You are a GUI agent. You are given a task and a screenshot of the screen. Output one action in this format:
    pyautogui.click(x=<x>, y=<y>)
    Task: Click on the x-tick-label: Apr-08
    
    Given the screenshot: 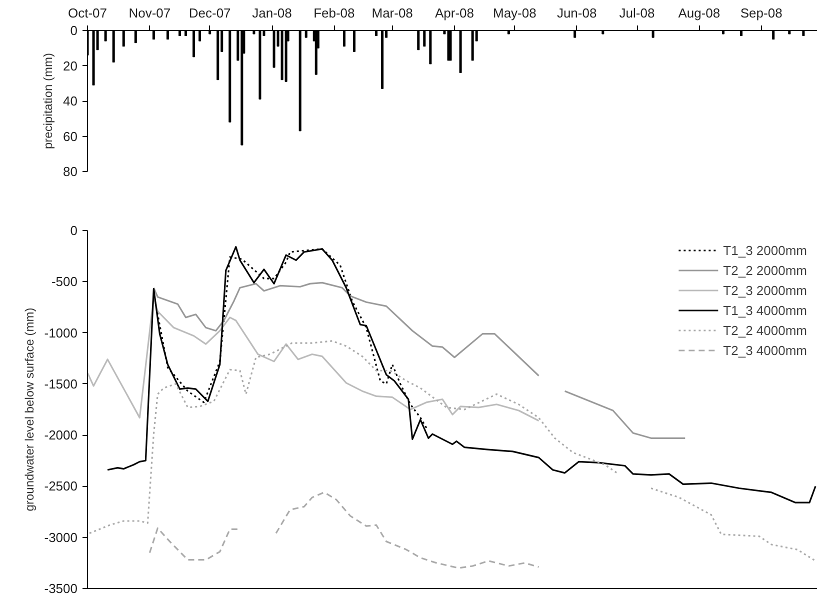 What is the action you would take?
    pyautogui.click(x=454, y=13)
    